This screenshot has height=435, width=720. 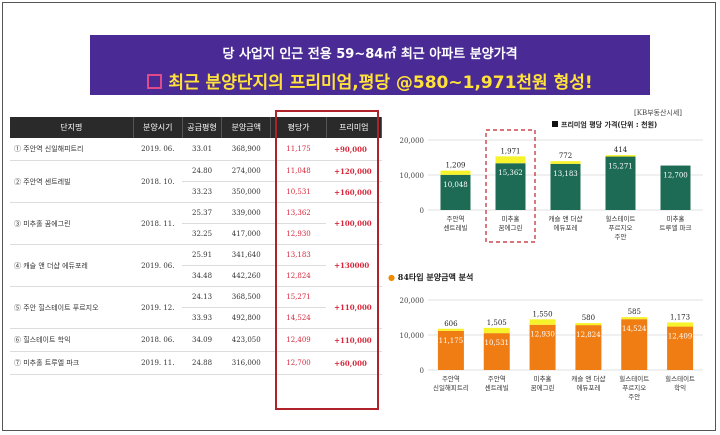 I want to click on table-row: 32.25 417,000 12,930, so click(x=196, y=234).